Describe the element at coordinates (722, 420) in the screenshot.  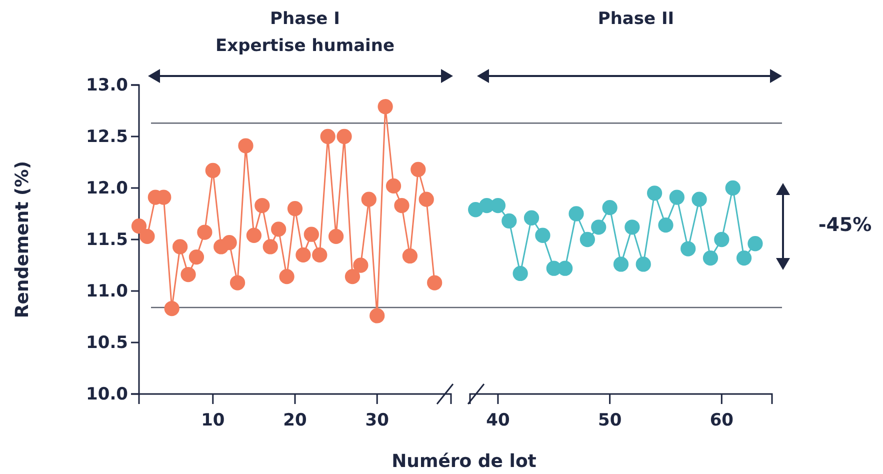
I see `x-tick-label: 60` at that location.